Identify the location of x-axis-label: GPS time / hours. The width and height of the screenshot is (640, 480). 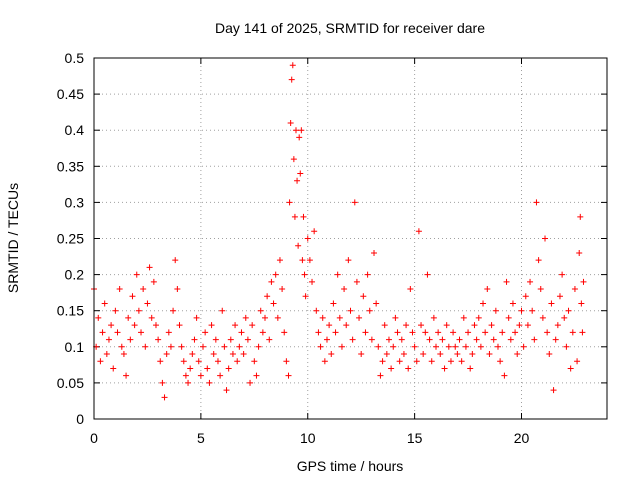
(350, 466).